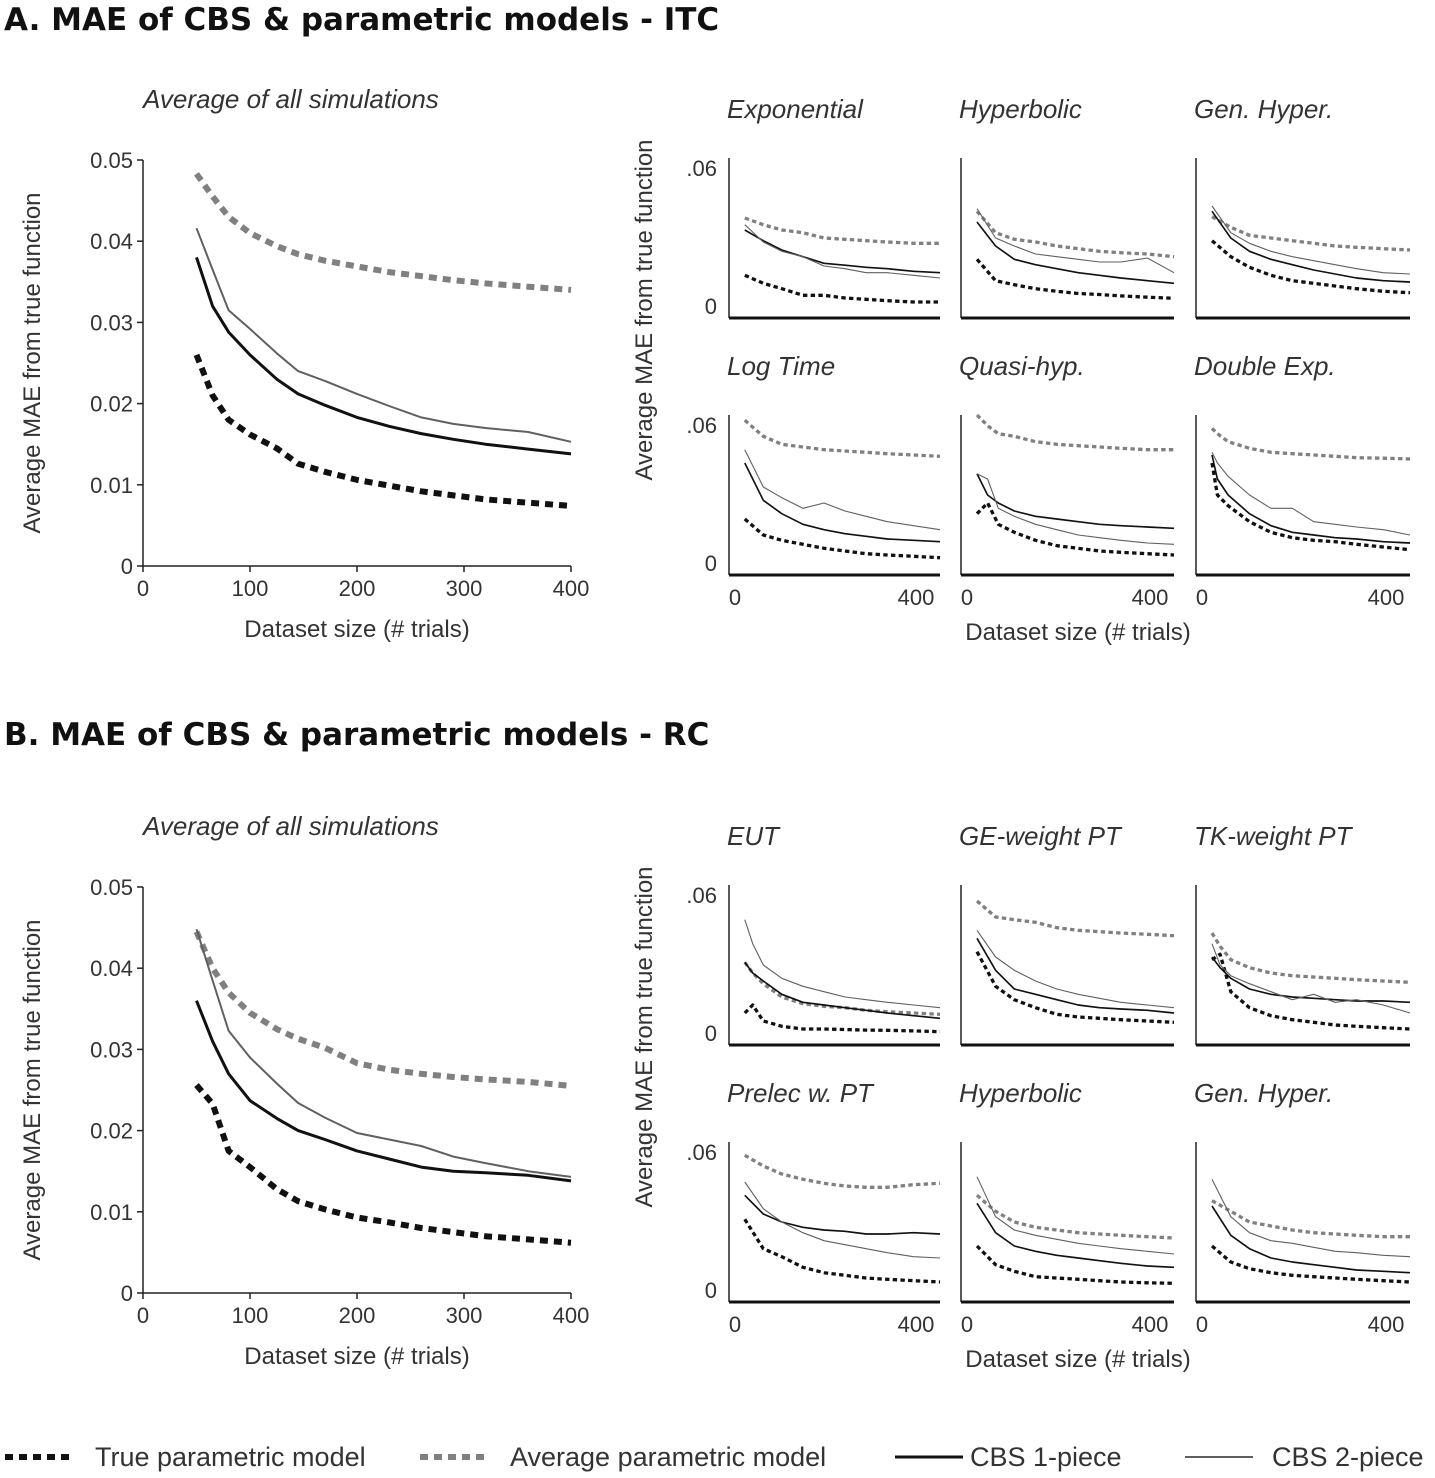 The height and width of the screenshot is (1478, 1435). I want to click on panel-a-small-chart-6-xtick-label: 0, so click(1202, 597).